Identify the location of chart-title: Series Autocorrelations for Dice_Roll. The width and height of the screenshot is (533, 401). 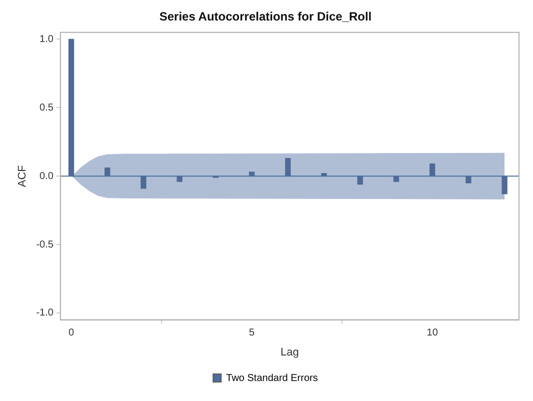
(265, 17).